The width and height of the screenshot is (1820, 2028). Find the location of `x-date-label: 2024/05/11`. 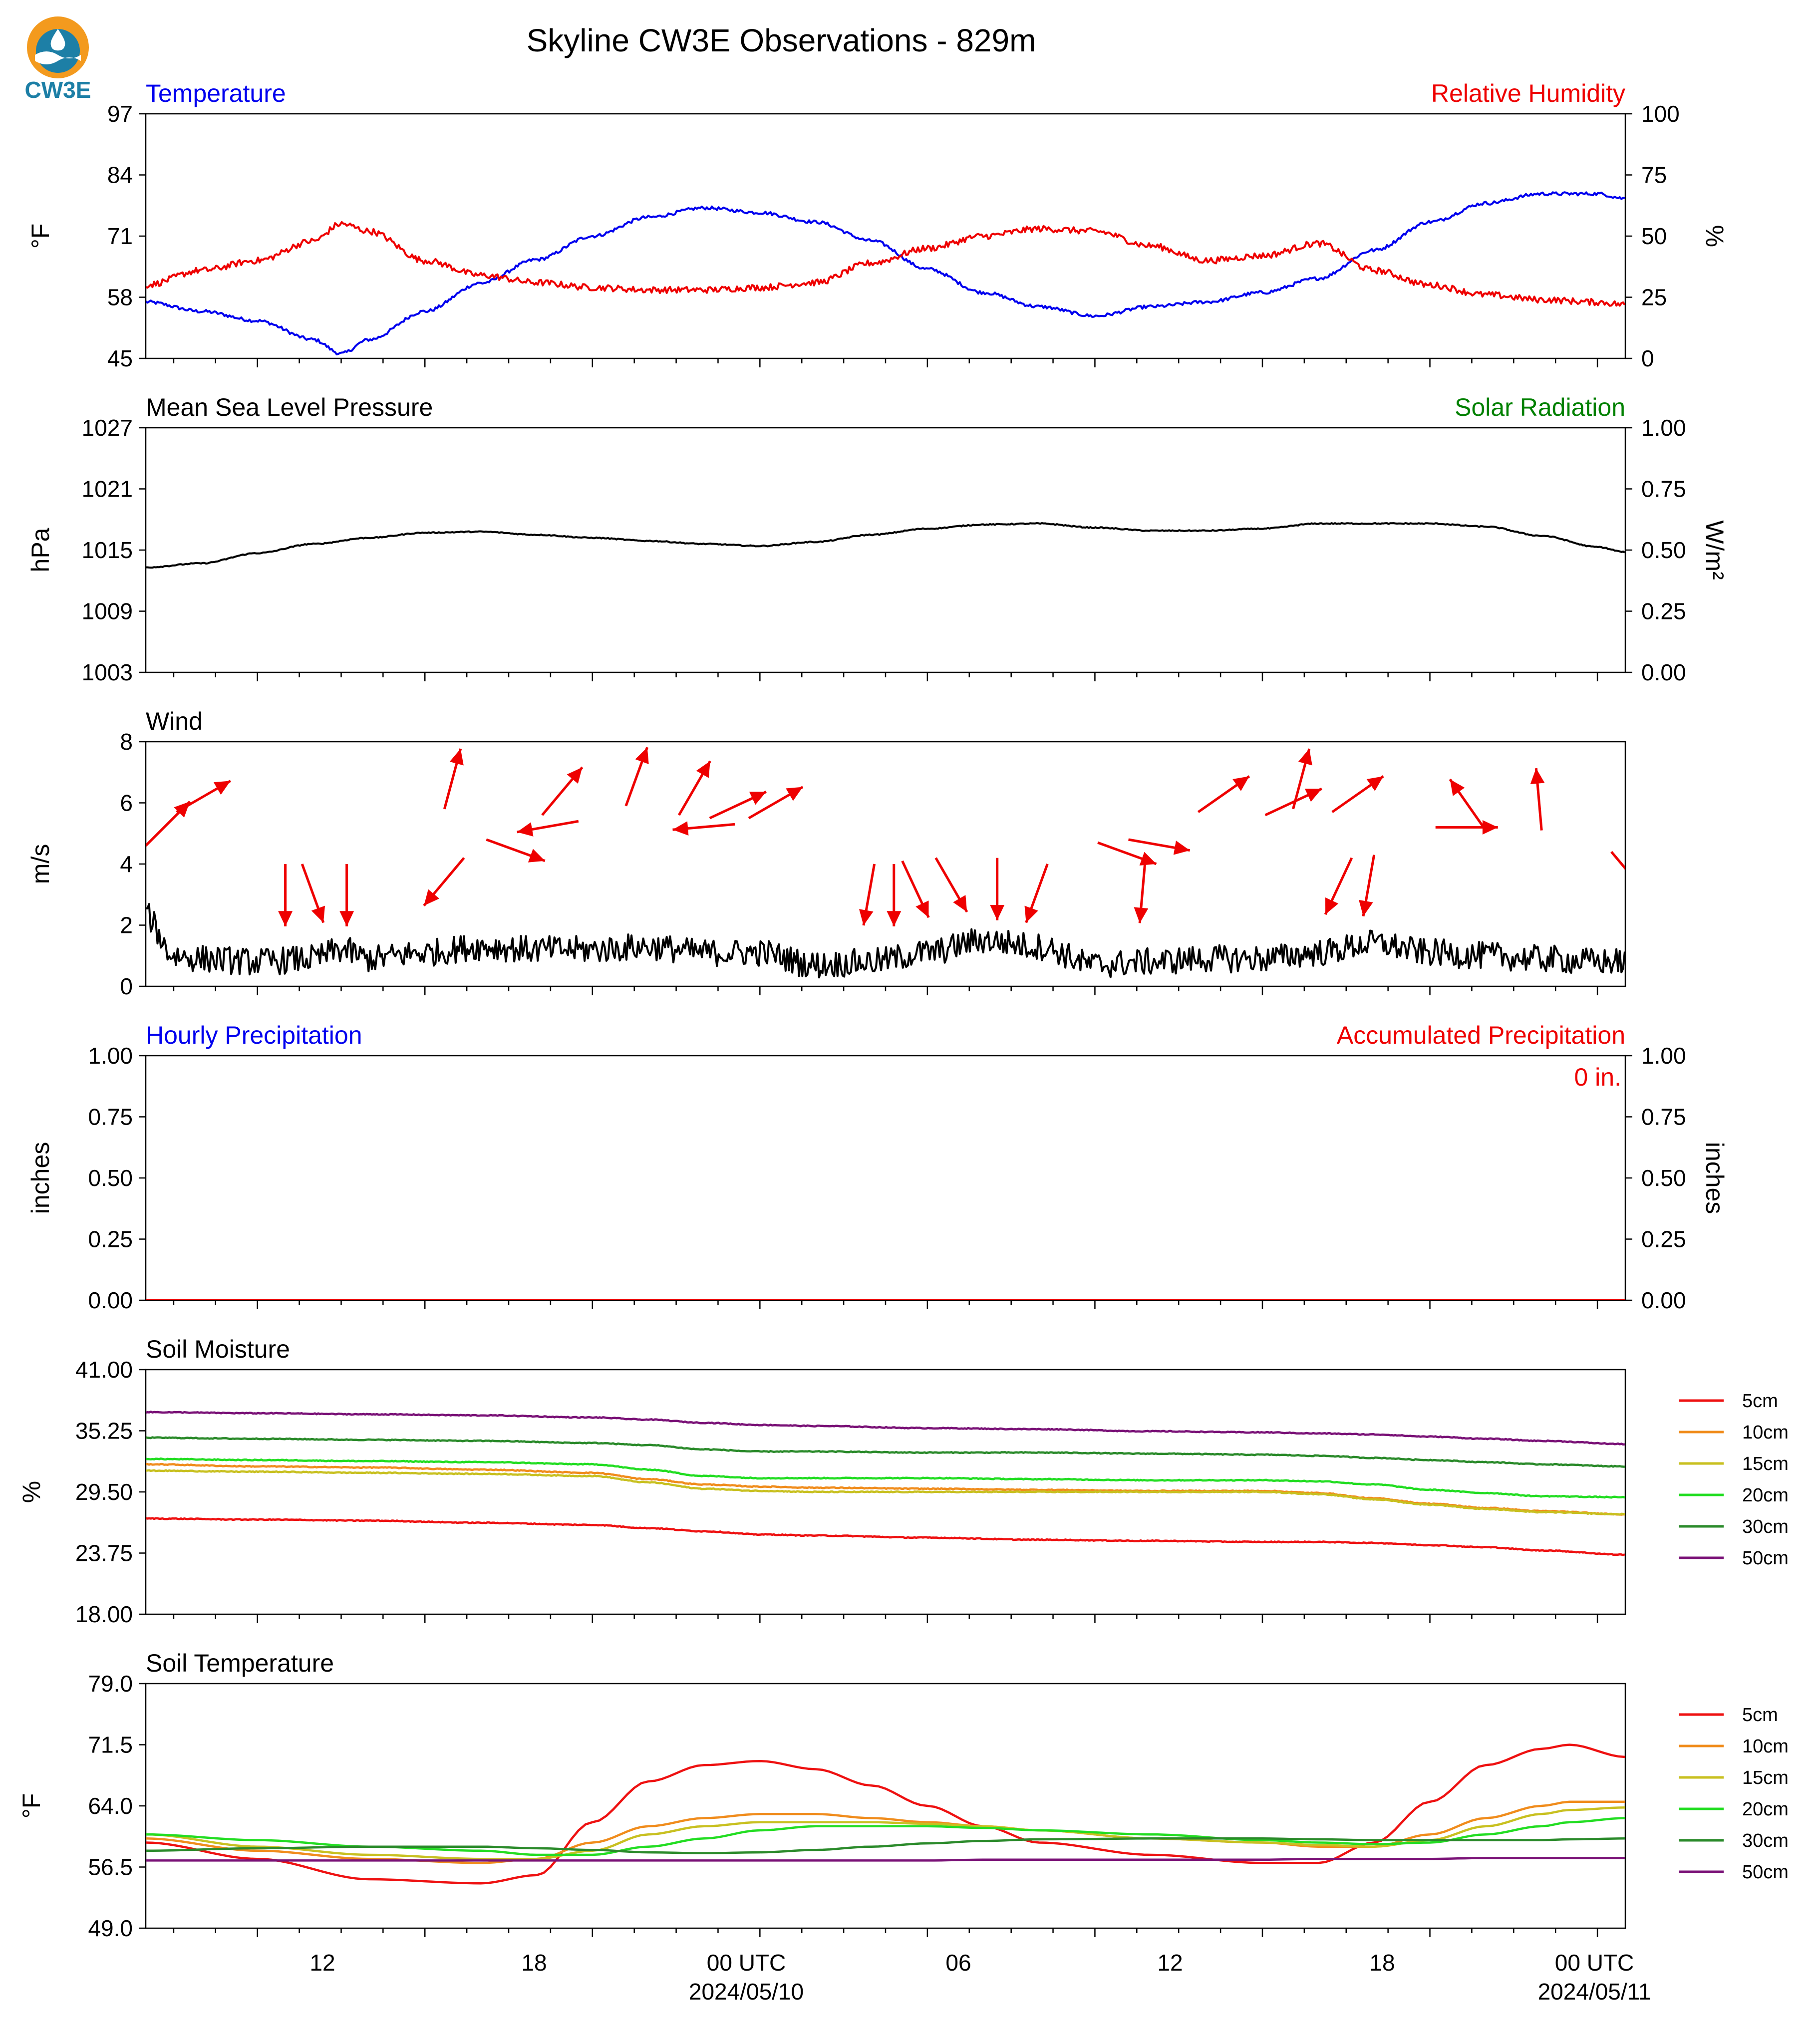

x-date-label: 2024/05/11 is located at coordinates (1594, 1992).